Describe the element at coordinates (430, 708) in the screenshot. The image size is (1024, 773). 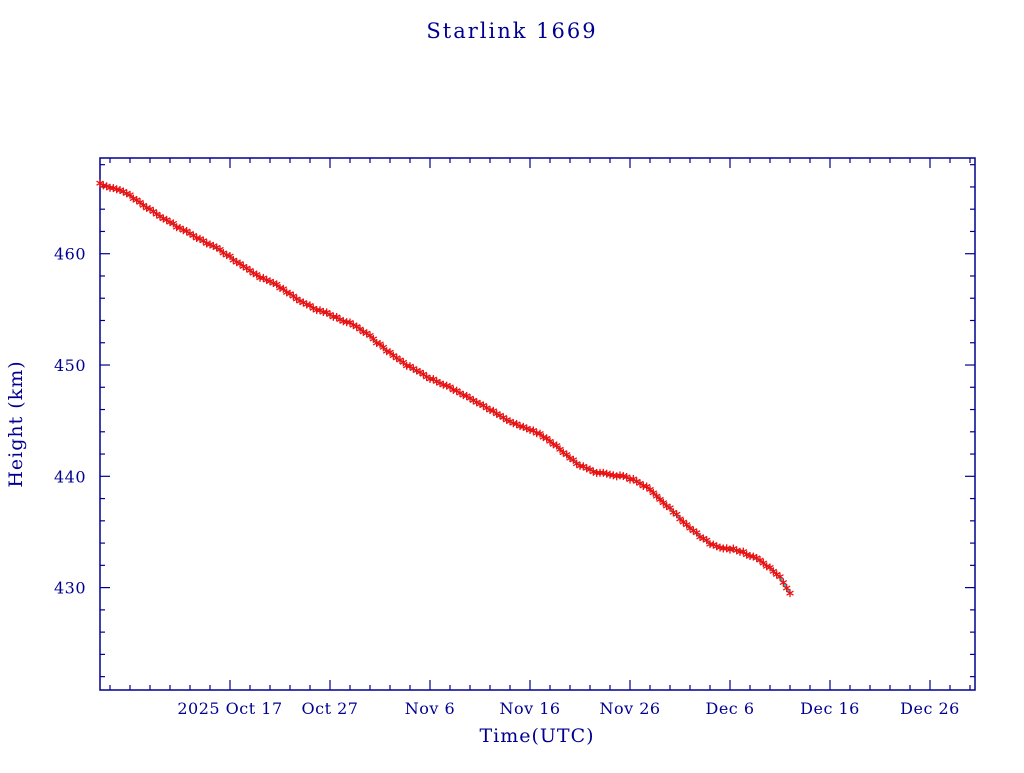
I see `x-tick-label: Nov 6` at that location.